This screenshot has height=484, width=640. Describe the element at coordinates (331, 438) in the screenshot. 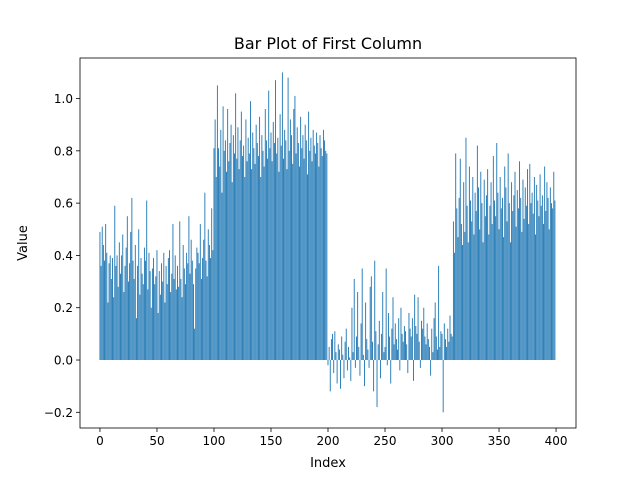

I see `x-axis-ticks: 0 50 100 150 200 250 300 350 400` at that location.